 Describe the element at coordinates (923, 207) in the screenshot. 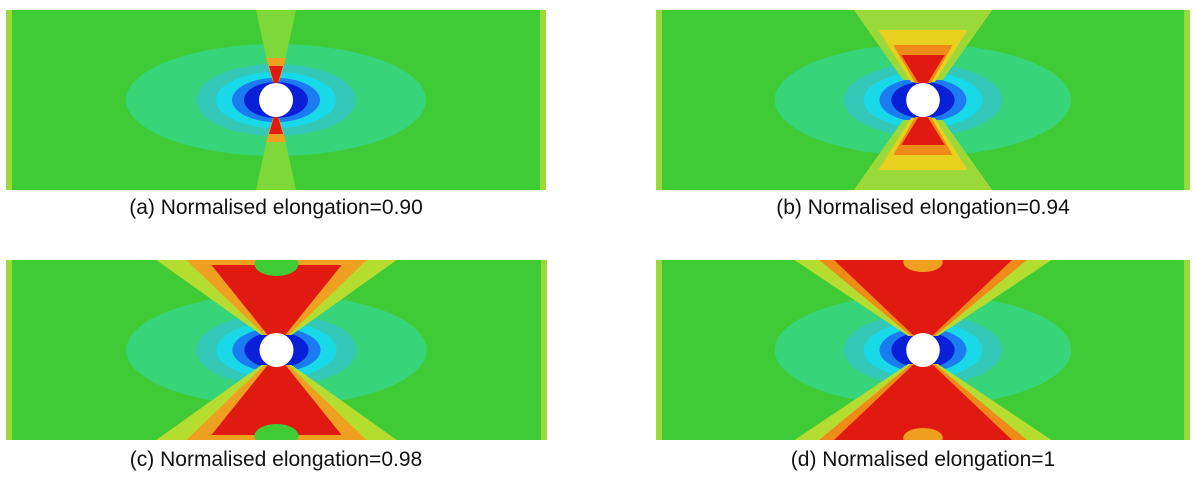

I see `caption: (b) Normalised elongation=0.94` at that location.